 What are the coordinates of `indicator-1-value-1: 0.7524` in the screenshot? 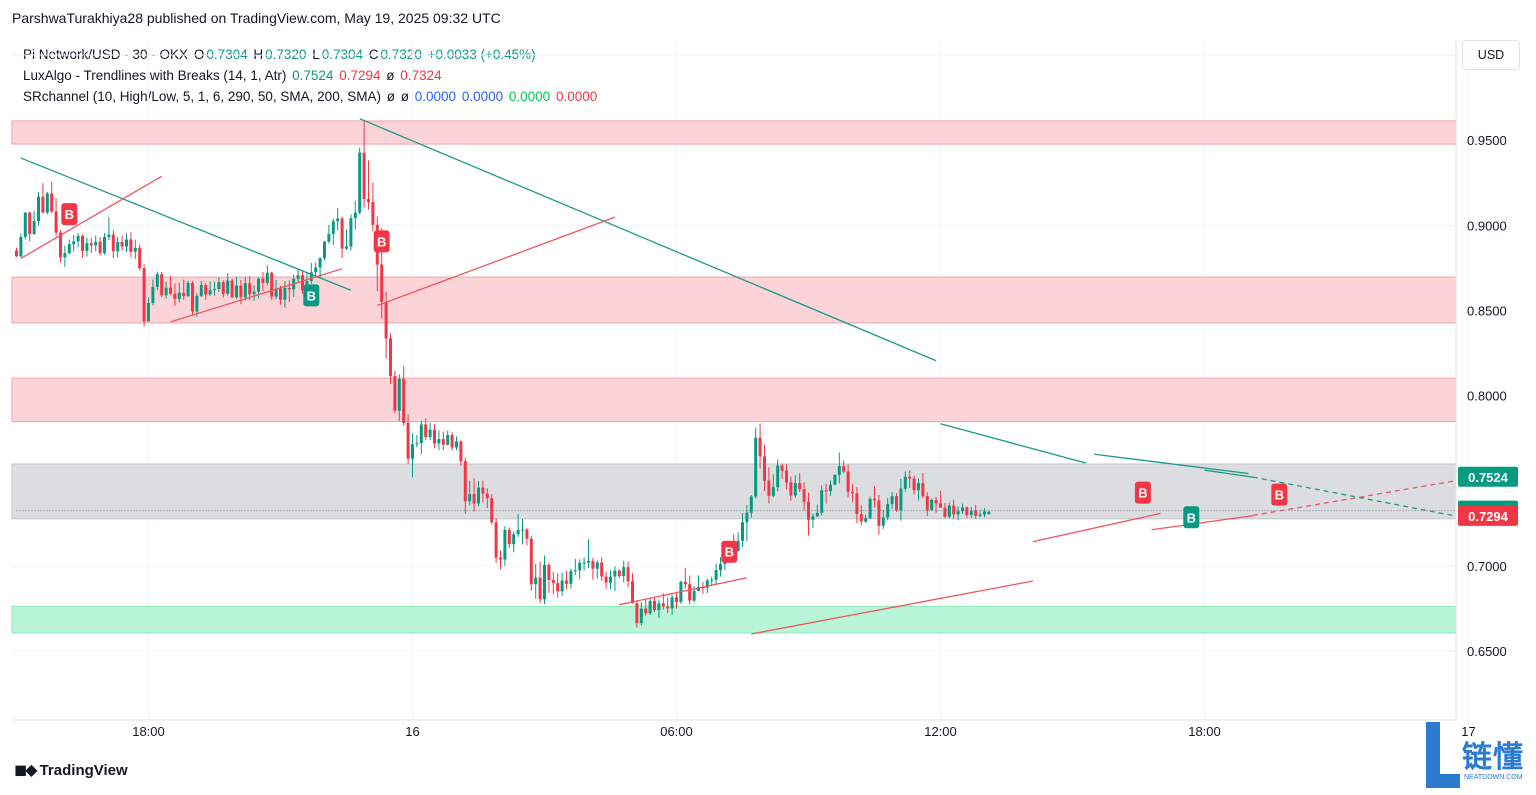 It's located at (313, 75).